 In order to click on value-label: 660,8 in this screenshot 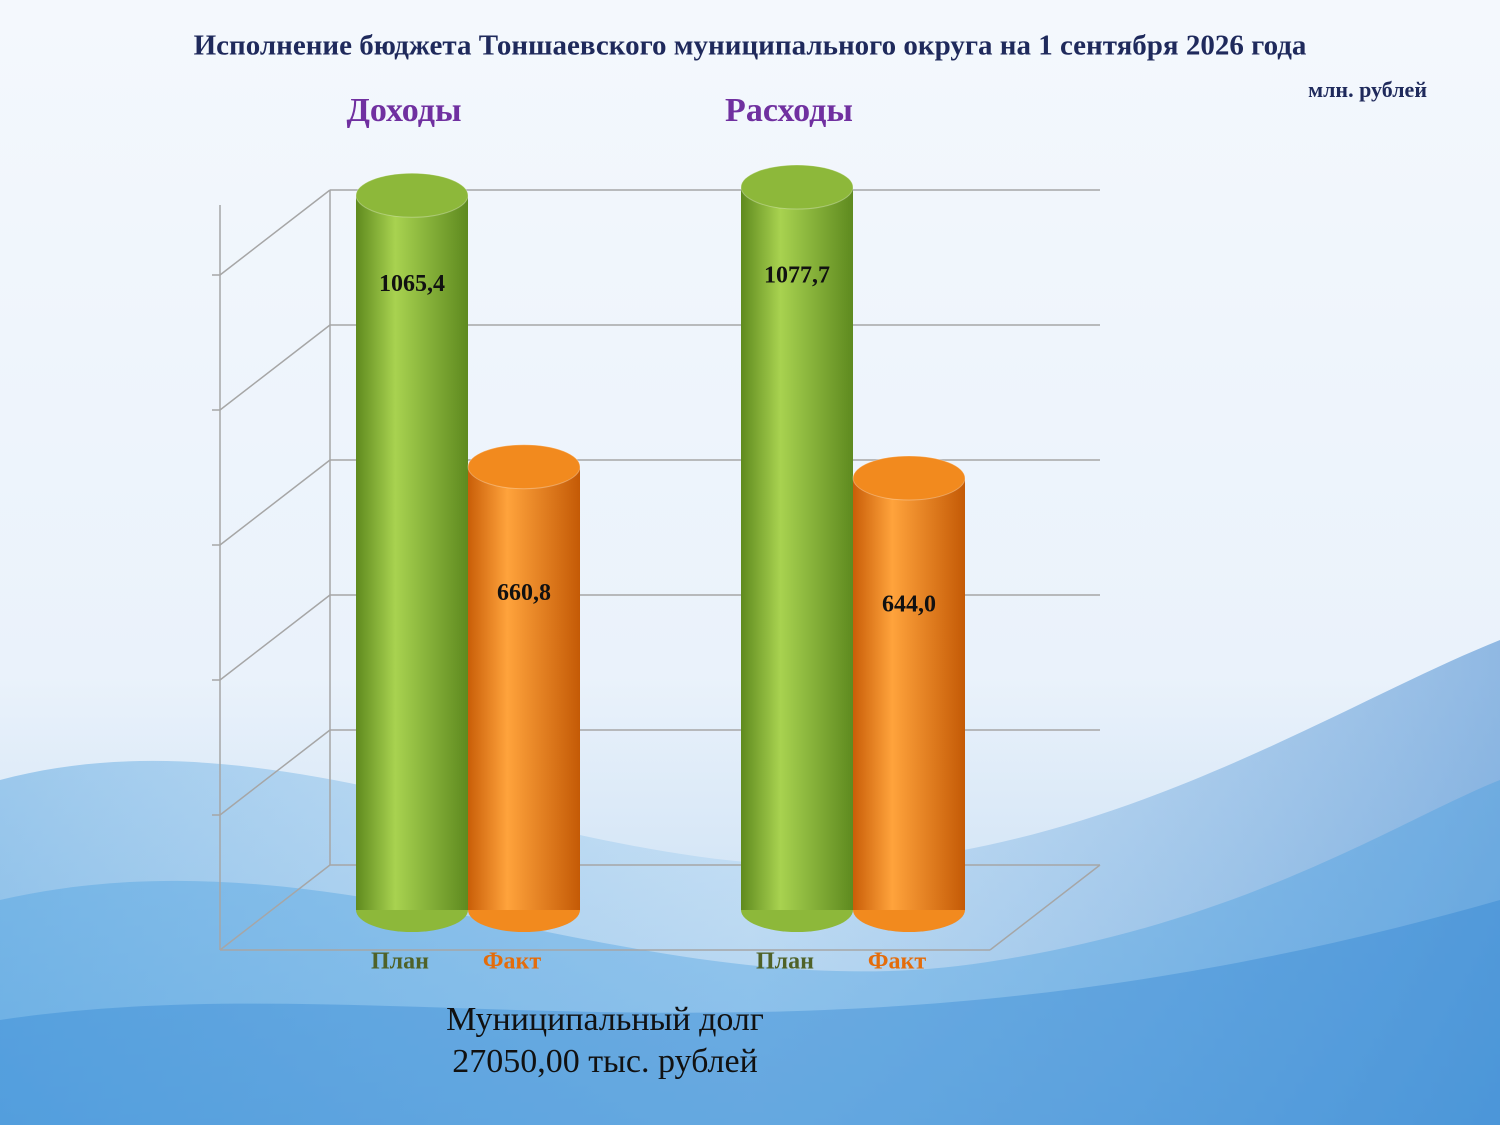, I will do `click(524, 593)`.